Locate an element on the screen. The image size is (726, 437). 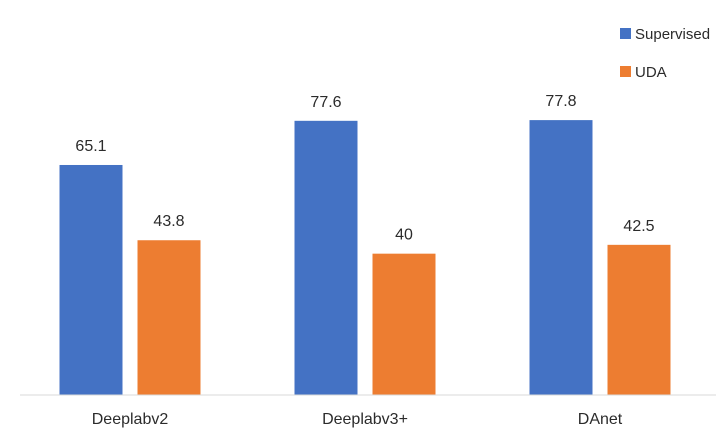
data-label-uda-2: 42.5 is located at coordinates (638, 226).